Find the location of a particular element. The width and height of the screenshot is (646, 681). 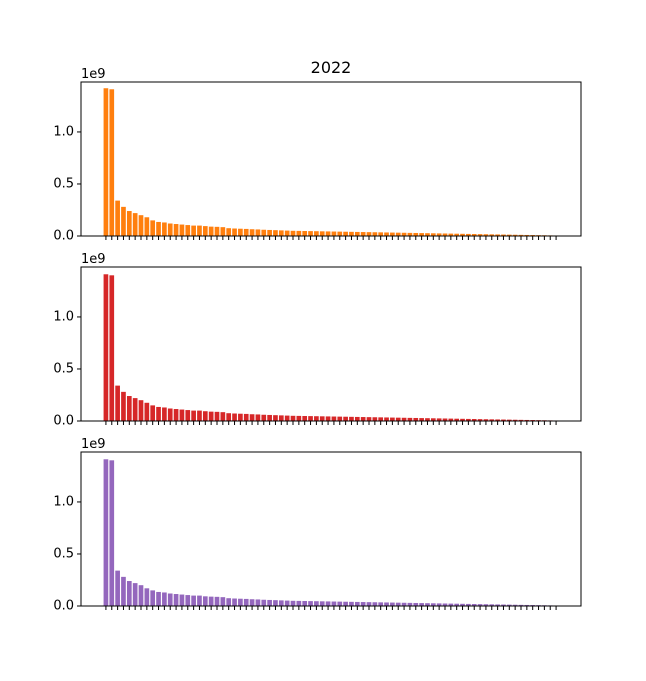

y-tick-label: 0.5 is located at coordinates (63, 183).